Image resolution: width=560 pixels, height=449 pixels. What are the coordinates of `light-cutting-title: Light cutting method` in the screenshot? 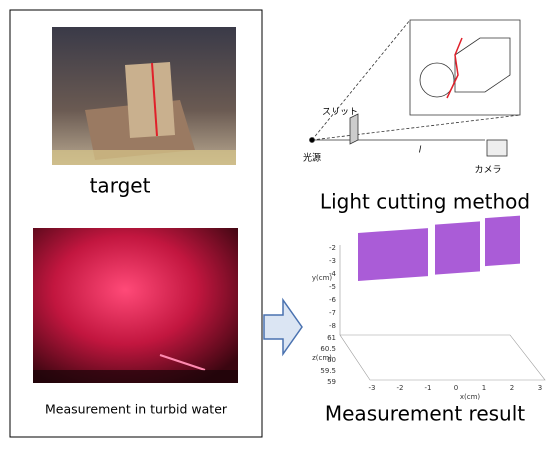 It's located at (425, 202).